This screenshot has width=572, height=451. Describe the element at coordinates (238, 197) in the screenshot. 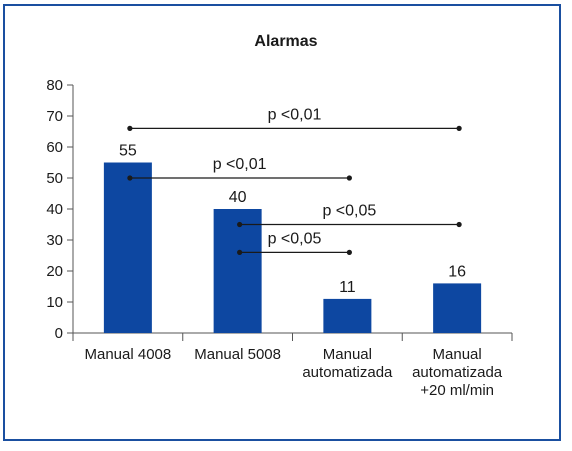

I see `data-label: 40` at that location.